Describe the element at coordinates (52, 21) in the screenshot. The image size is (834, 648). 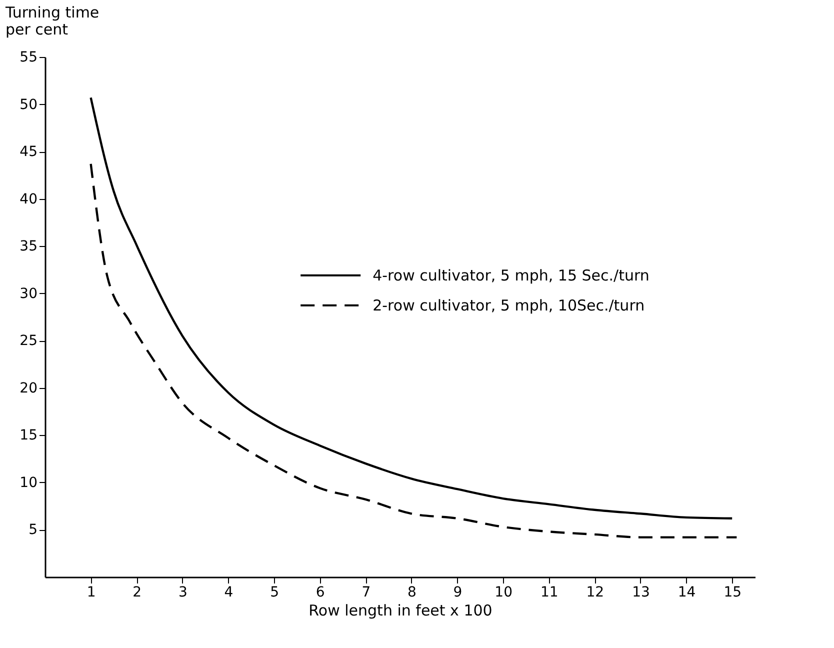
I see `y-axis-title: Turning time per cent` at that location.